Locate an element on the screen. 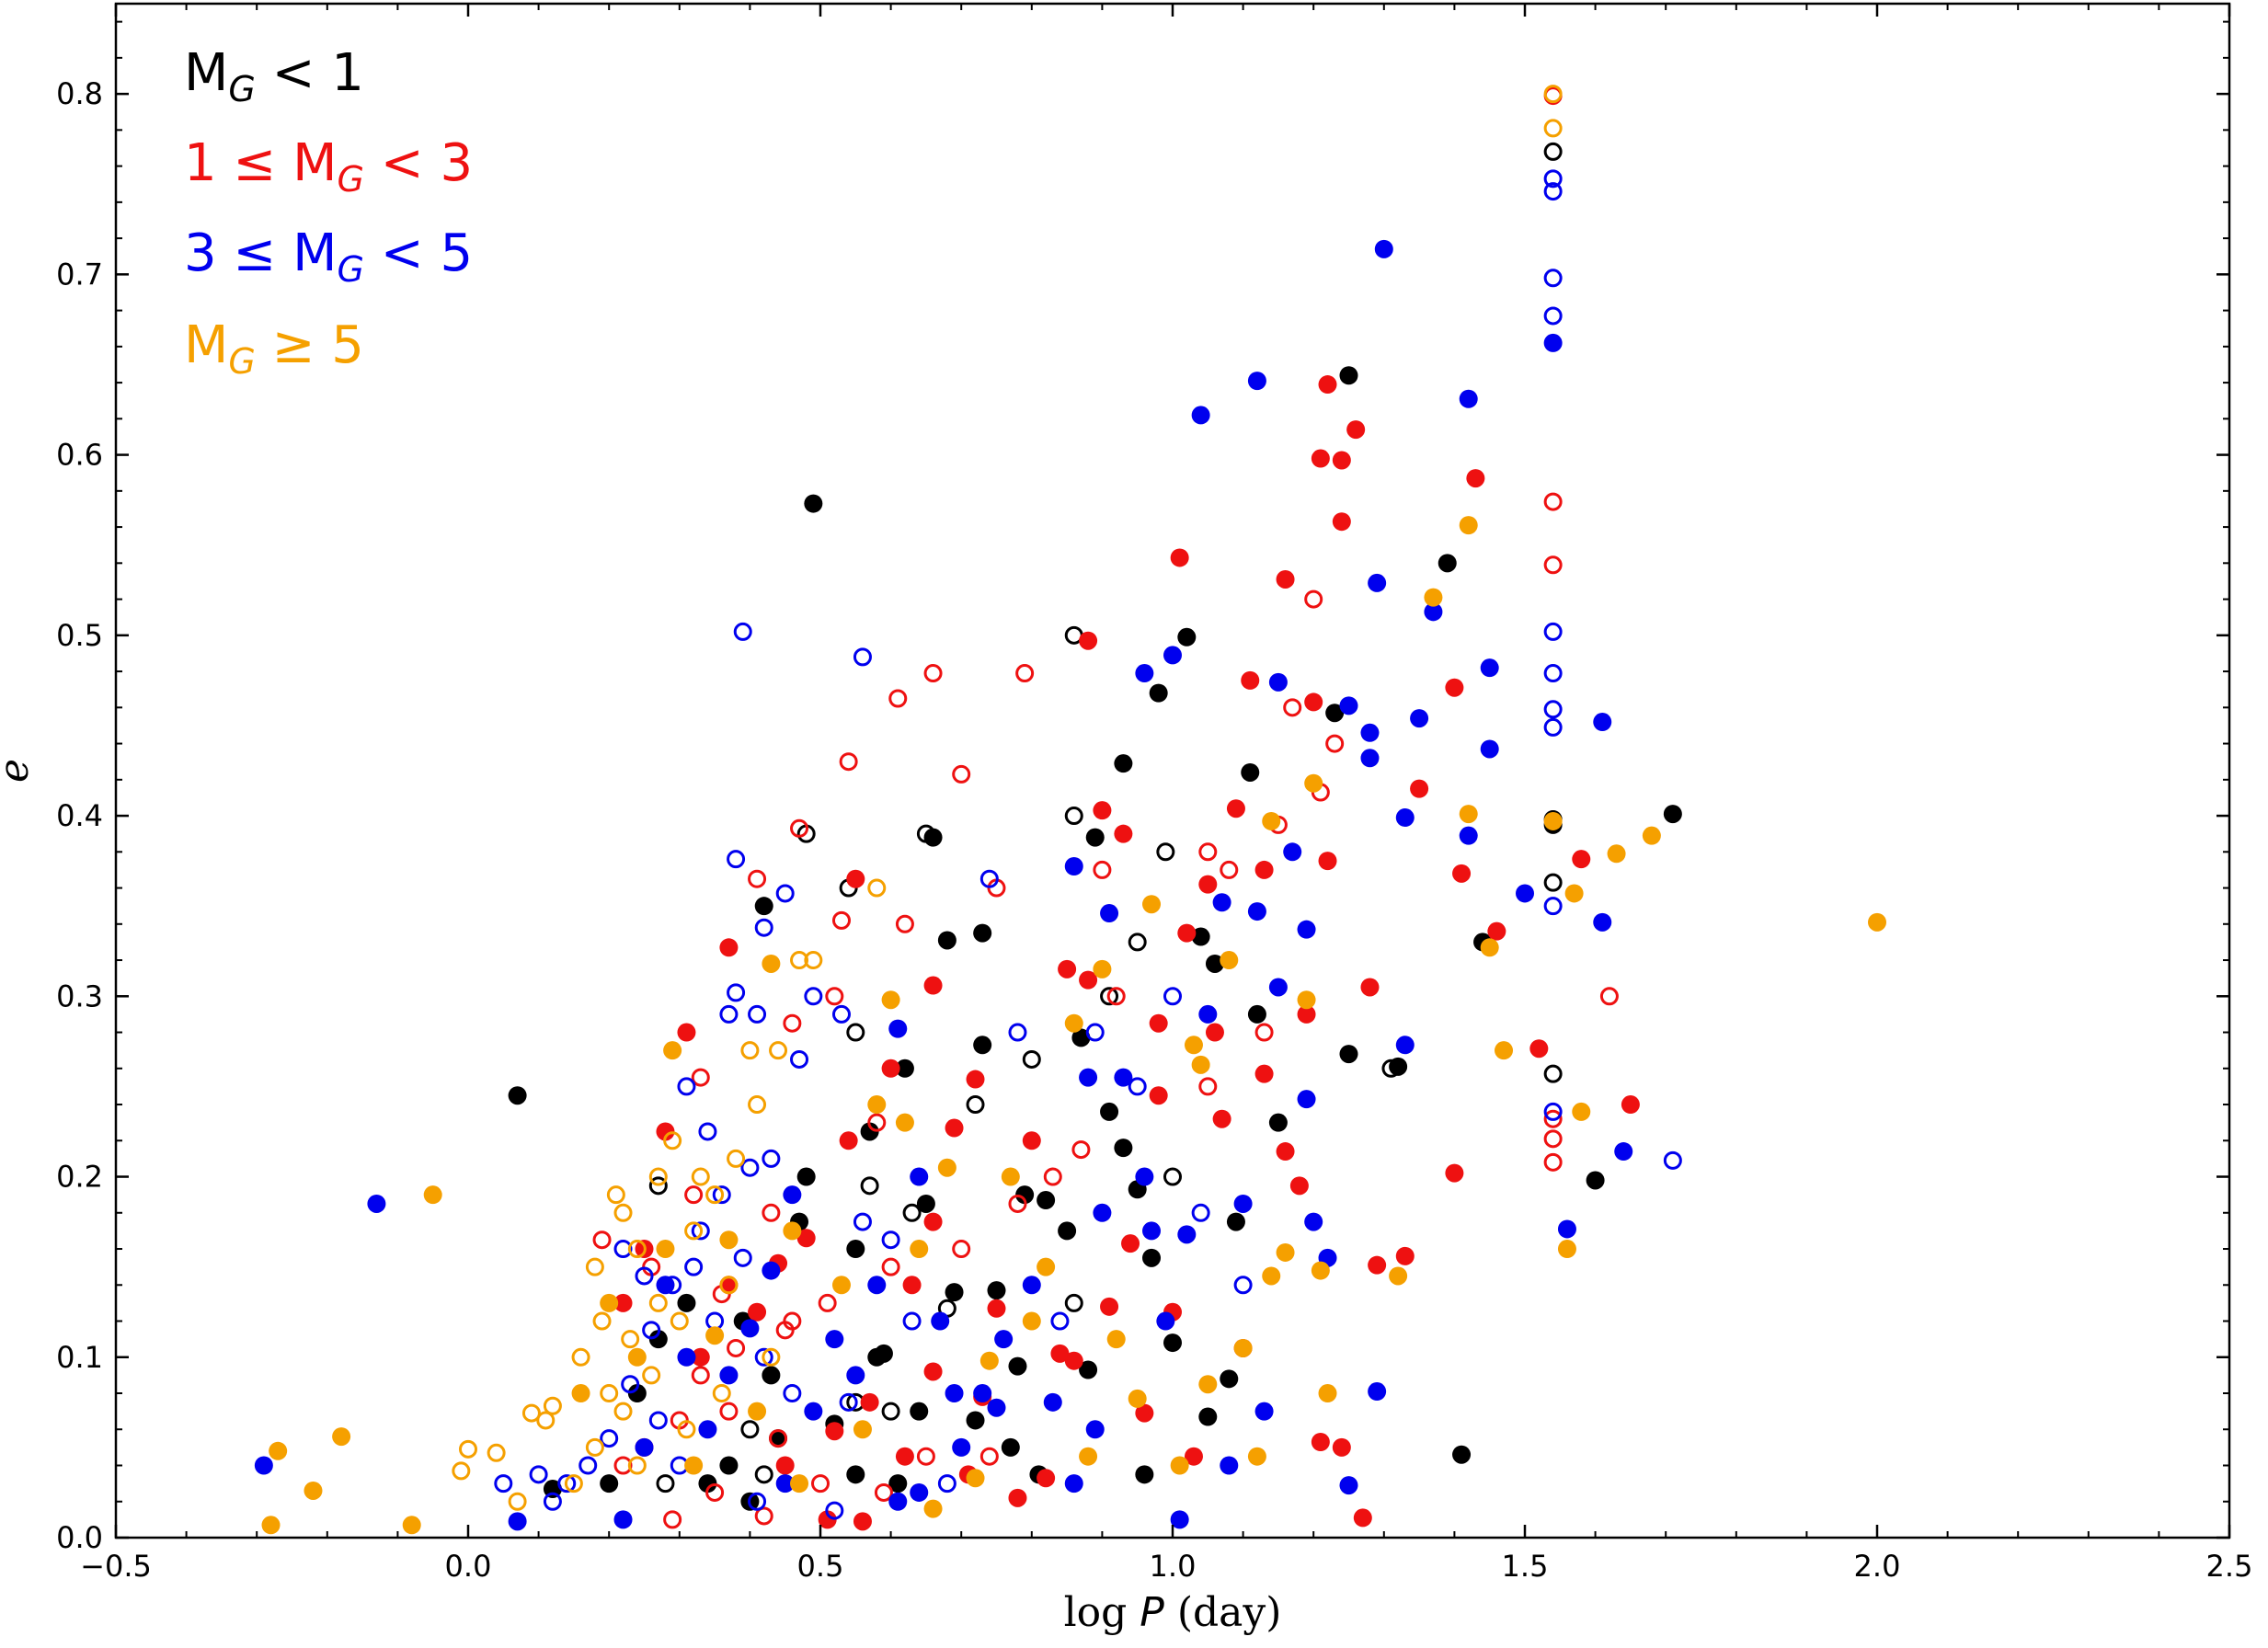 The image size is (2268, 1648). x-axis-title: log P (day) is located at coordinates (1173, 1612).